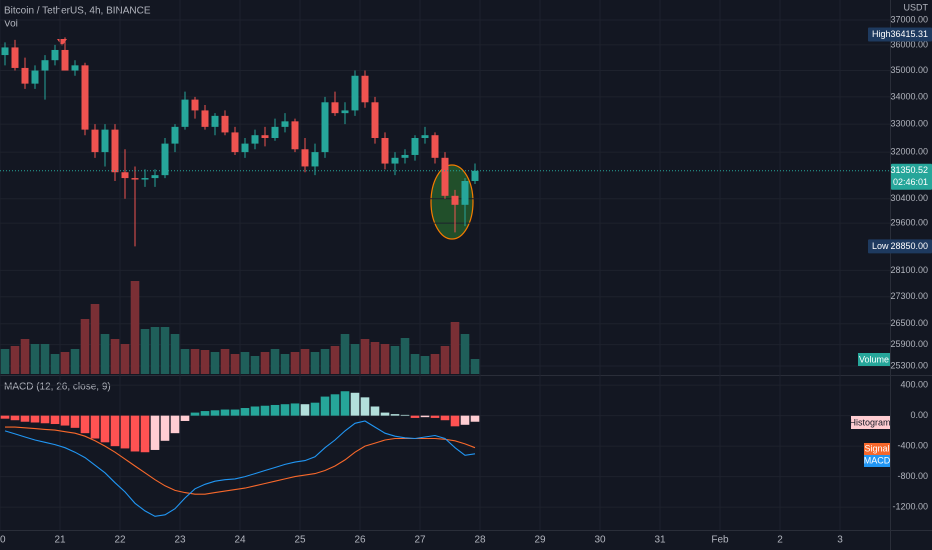 The image size is (932, 550). Describe the element at coordinates (420, 540) in the screenshot. I see `x-tick-label: 27` at that location.